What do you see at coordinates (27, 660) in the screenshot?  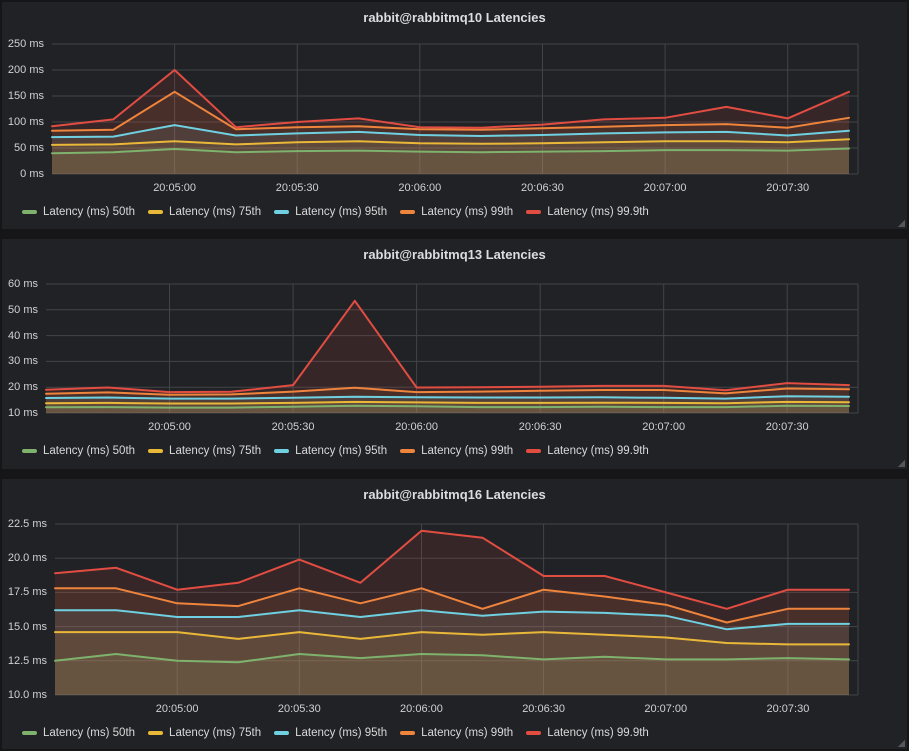 I see `y-axis-tick-label: 12.5 ms` at bounding box center [27, 660].